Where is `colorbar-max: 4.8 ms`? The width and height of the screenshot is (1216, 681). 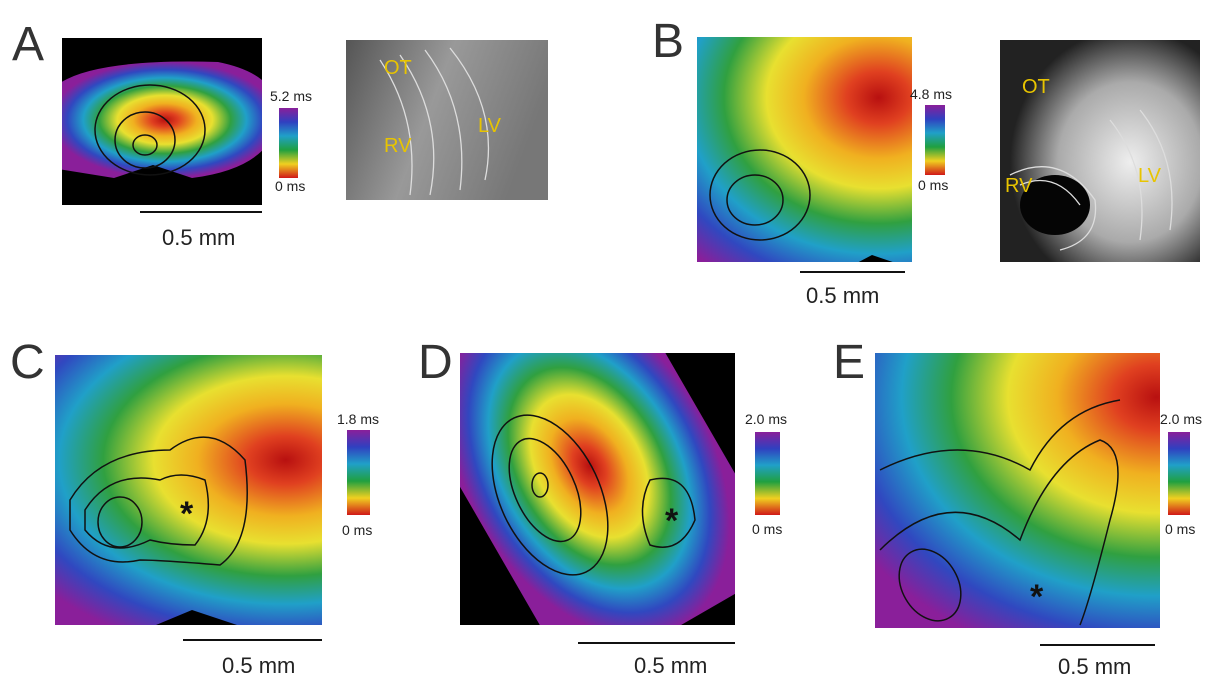 colorbar-max: 4.8 ms is located at coordinates (931, 94).